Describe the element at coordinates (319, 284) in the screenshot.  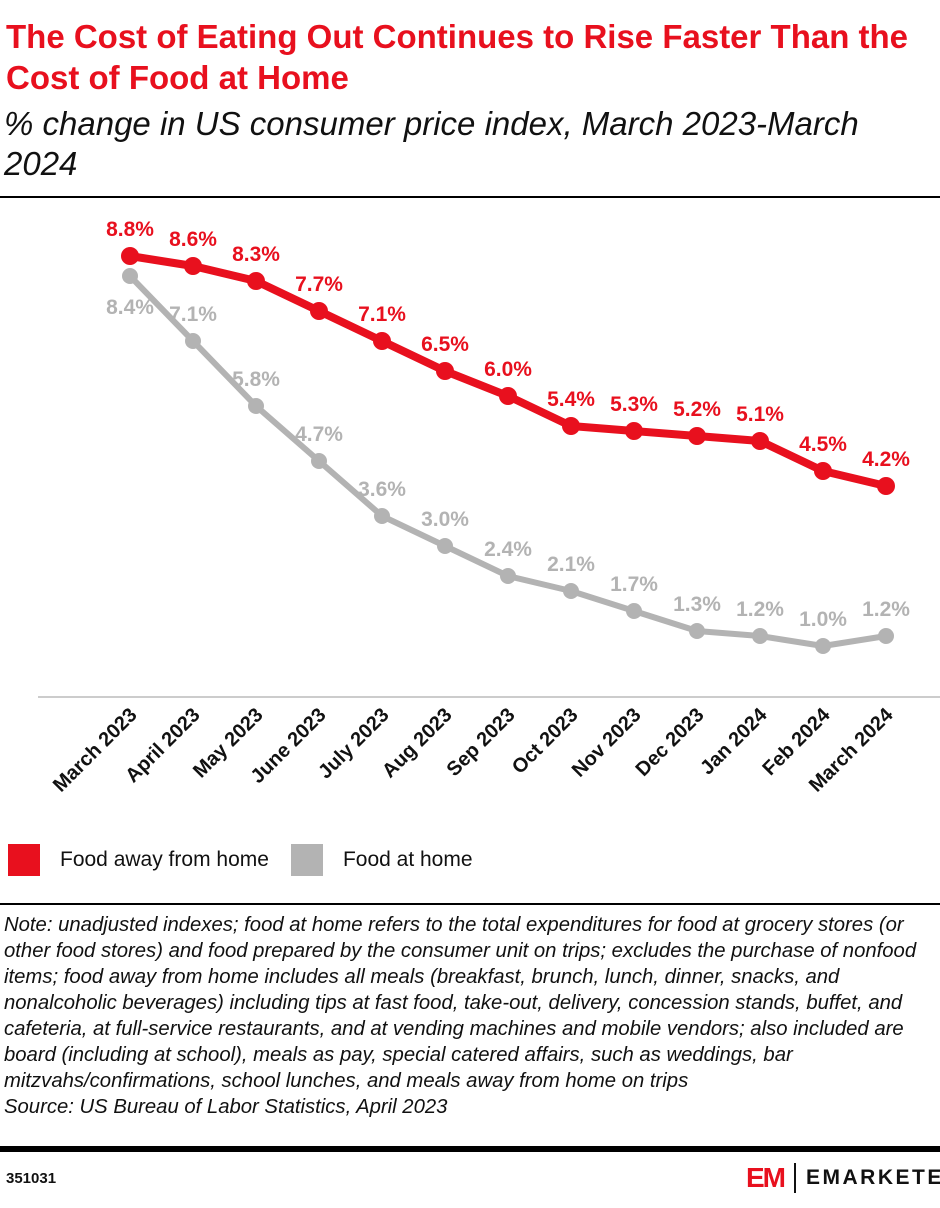
I see `data-label: 7.7%` at that location.